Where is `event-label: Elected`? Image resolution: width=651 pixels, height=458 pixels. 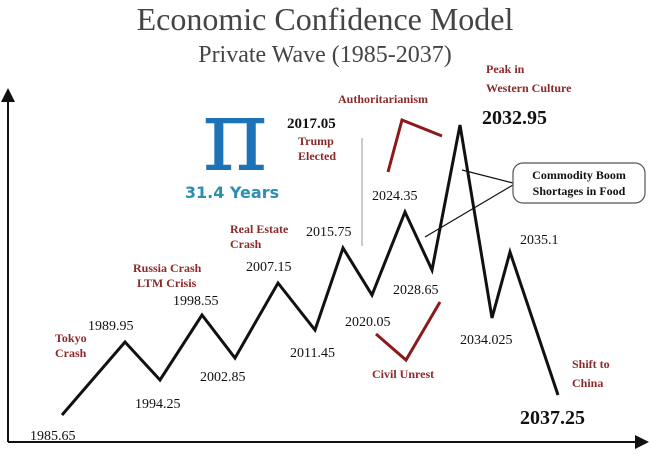
event-label: Elected is located at coordinates (317, 156).